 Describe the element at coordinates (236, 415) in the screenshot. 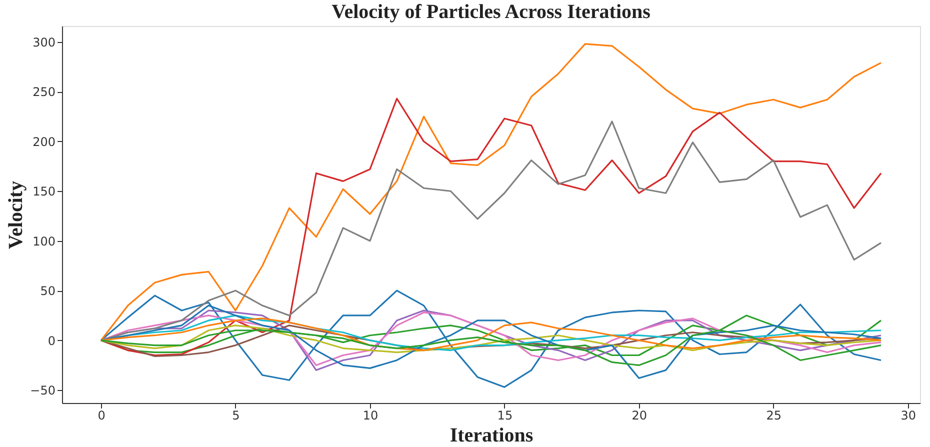

I see `x-tick-label: 5` at that location.